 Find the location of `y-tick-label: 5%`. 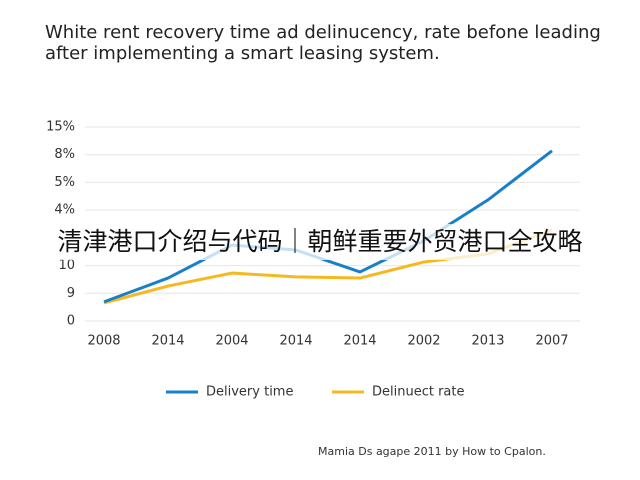

y-tick-label: 5% is located at coordinates (64, 182).